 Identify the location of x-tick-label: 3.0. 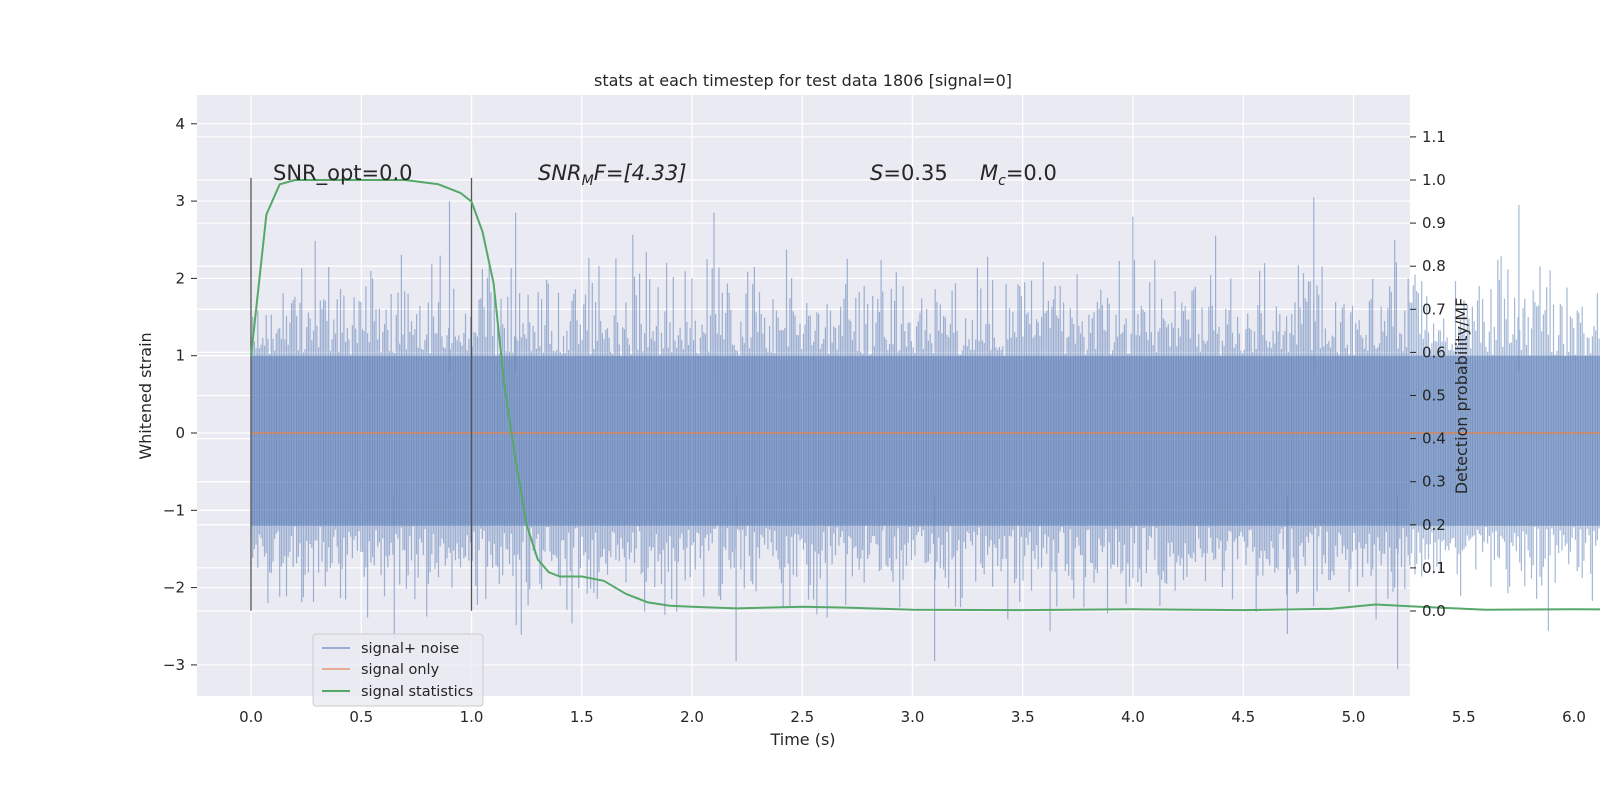
(913, 717).